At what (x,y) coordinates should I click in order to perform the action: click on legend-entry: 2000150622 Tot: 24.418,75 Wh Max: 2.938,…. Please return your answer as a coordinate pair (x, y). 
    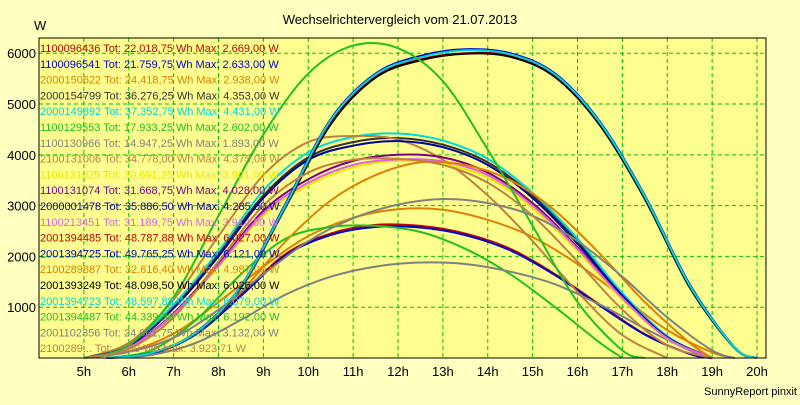
    Looking at the image, I should click on (160, 81).